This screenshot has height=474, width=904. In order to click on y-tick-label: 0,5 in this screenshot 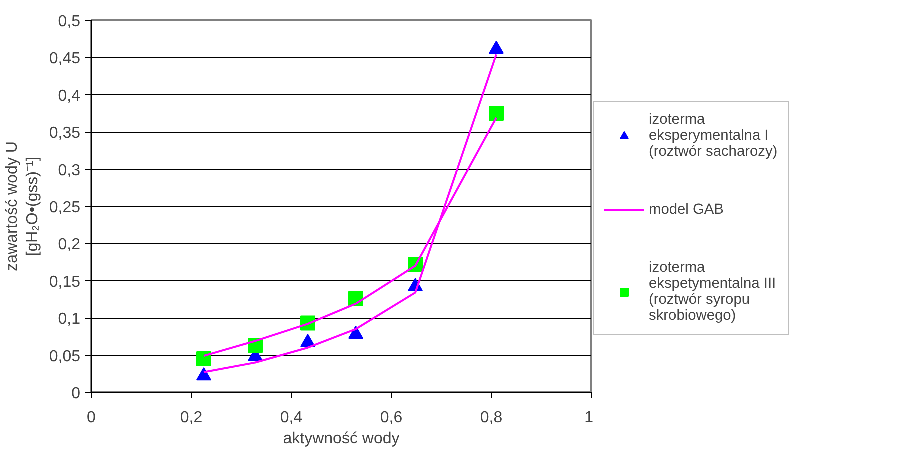, I will do `click(69, 22)`.